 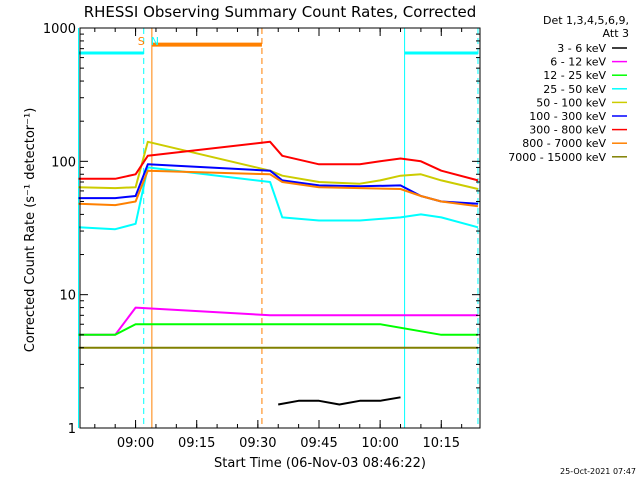 I want to click on y-tick-label: 10, so click(x=67, y=296).